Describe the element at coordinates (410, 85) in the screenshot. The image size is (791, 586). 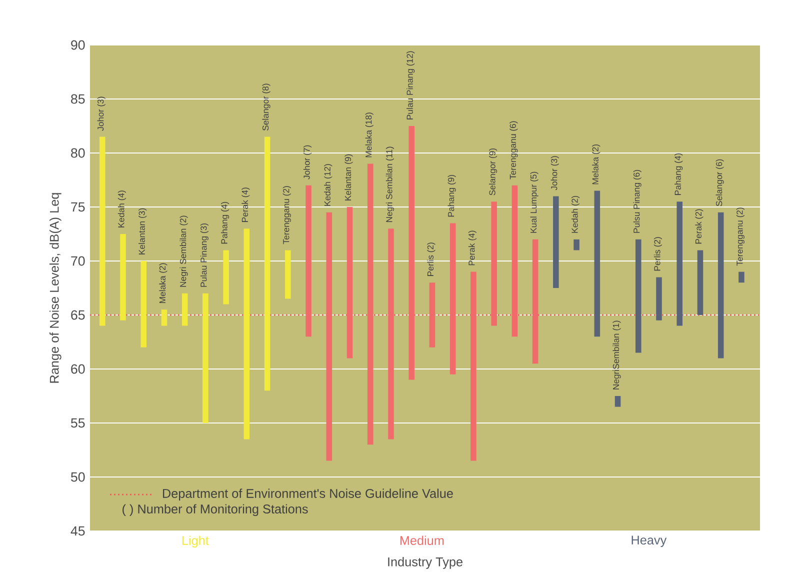
I see `x-tick-label: Pulau Pinang (12)` at that location.